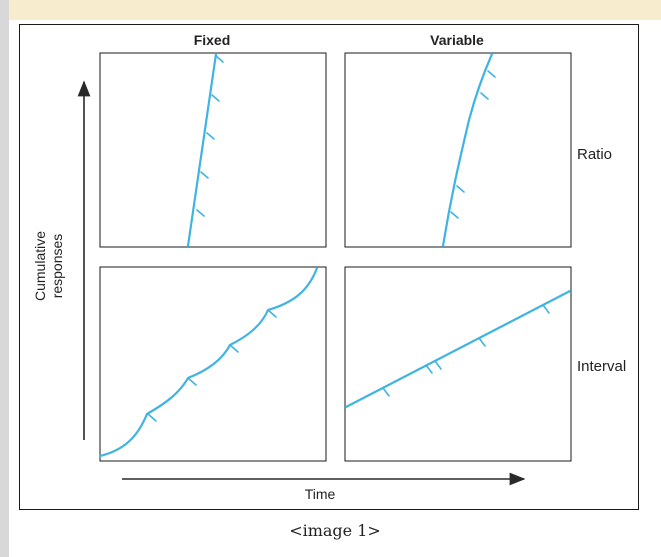  What do you see at coordinates (335, 10) in the screenshot?
I see `top-highlight-band` at bounding box center [335, 10].